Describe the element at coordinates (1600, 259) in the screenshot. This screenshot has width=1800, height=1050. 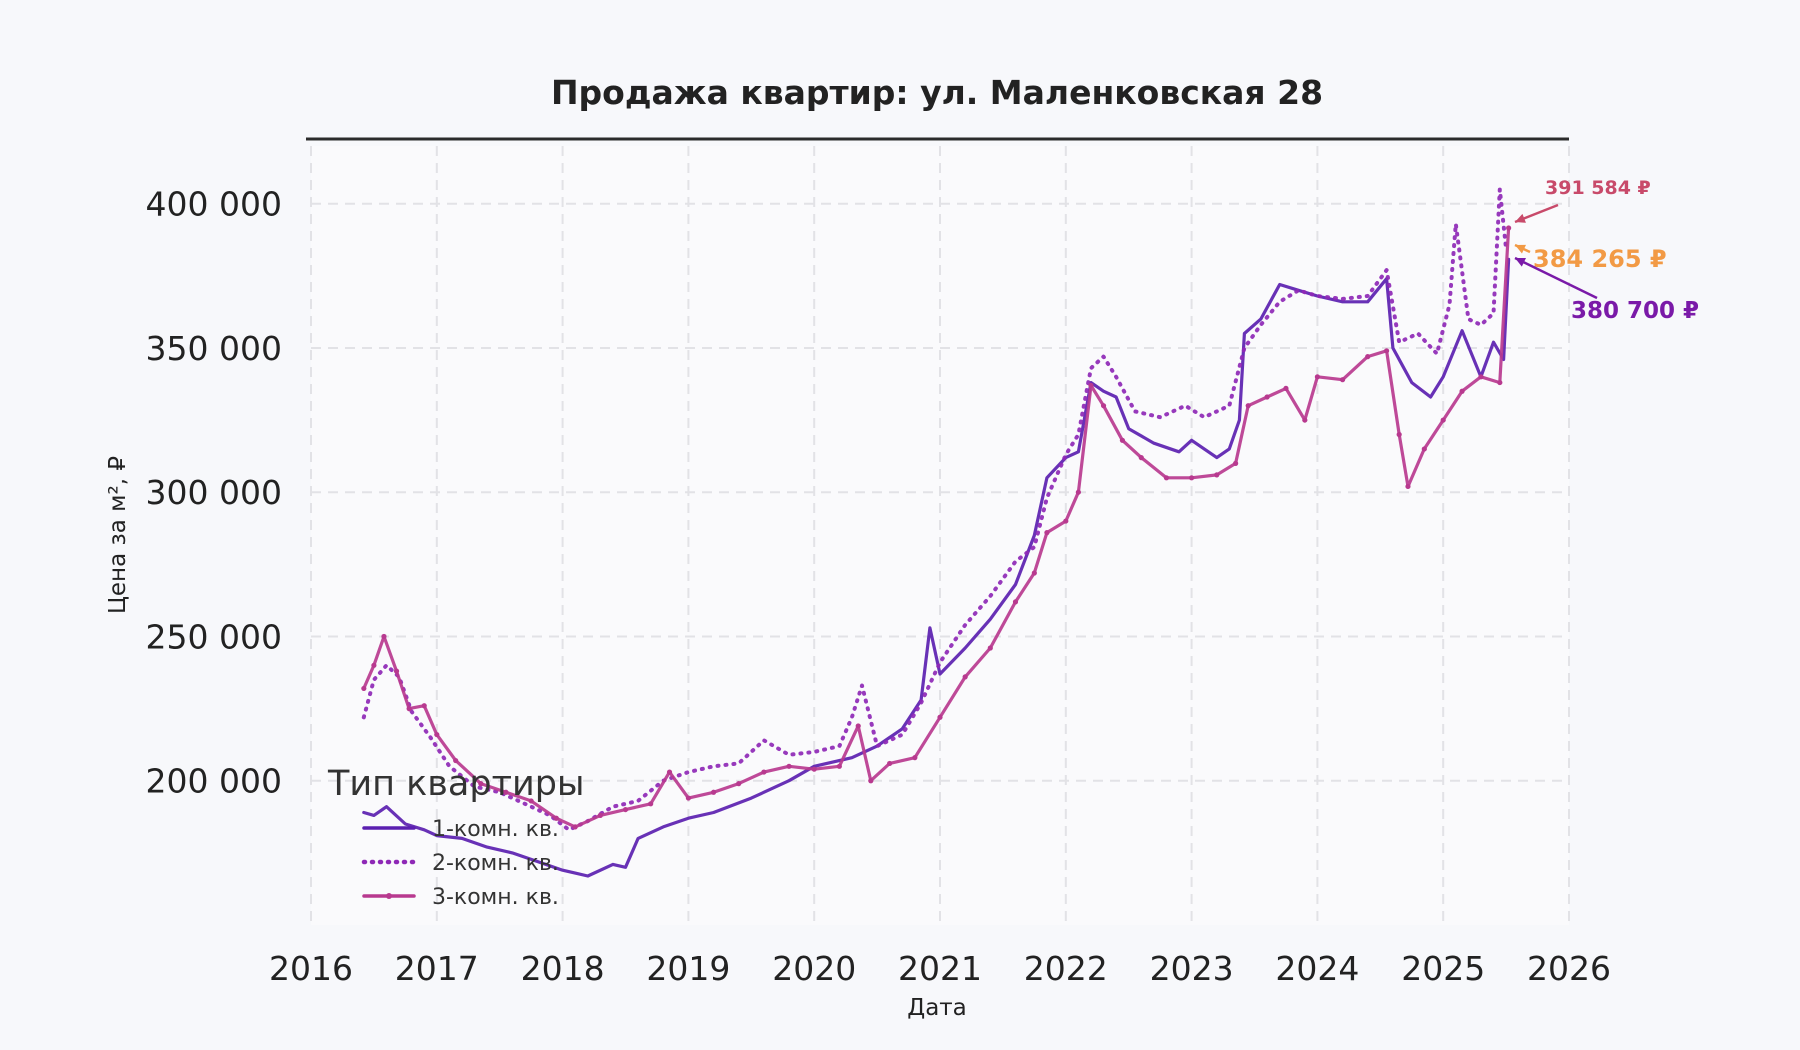
I see `annotation-label: 384 265 ₽` at that location.